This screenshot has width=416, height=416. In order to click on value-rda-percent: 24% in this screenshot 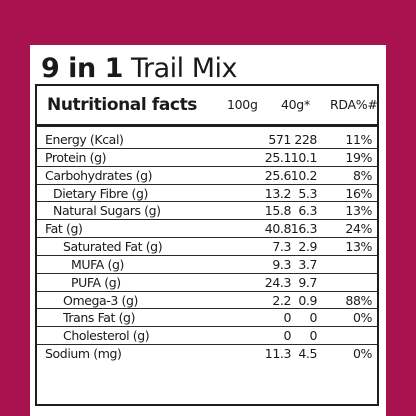, I will do `click(358, 229)`.